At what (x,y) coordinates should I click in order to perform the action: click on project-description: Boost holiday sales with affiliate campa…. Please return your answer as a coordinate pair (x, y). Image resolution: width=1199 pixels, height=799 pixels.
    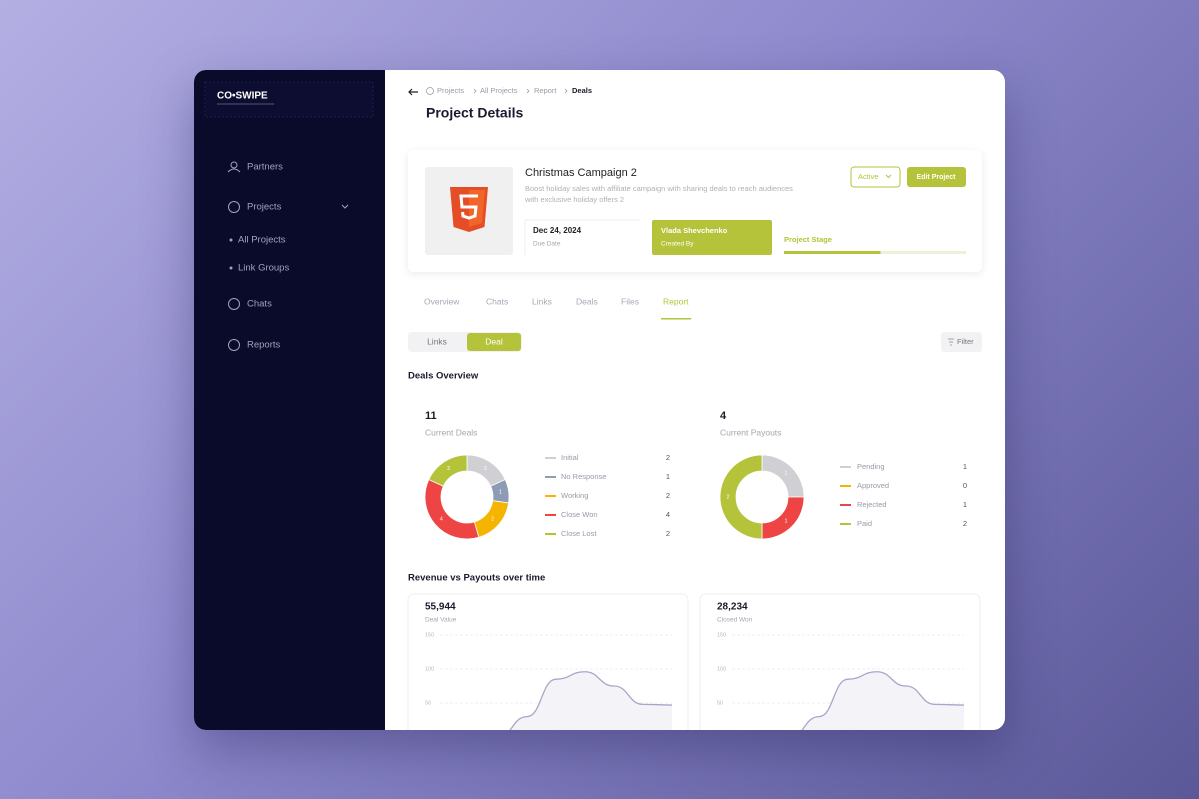
    Looking at the image, I should click on (659, 194).